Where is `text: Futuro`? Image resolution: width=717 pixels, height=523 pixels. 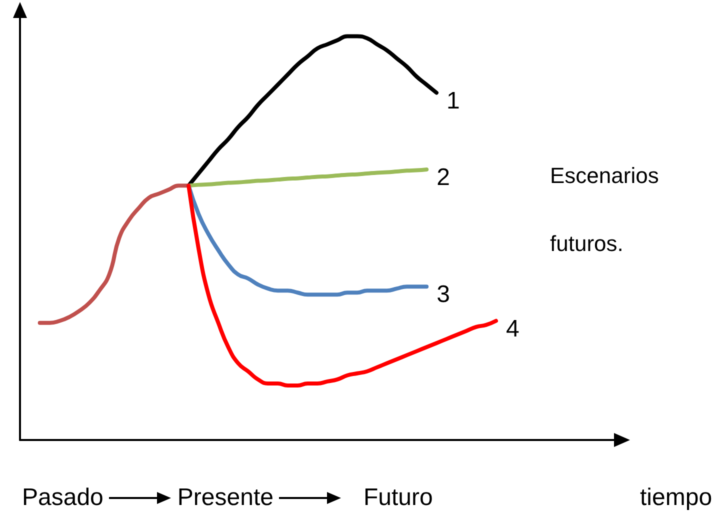
text: Futuro is located at coordinates (398, 498).